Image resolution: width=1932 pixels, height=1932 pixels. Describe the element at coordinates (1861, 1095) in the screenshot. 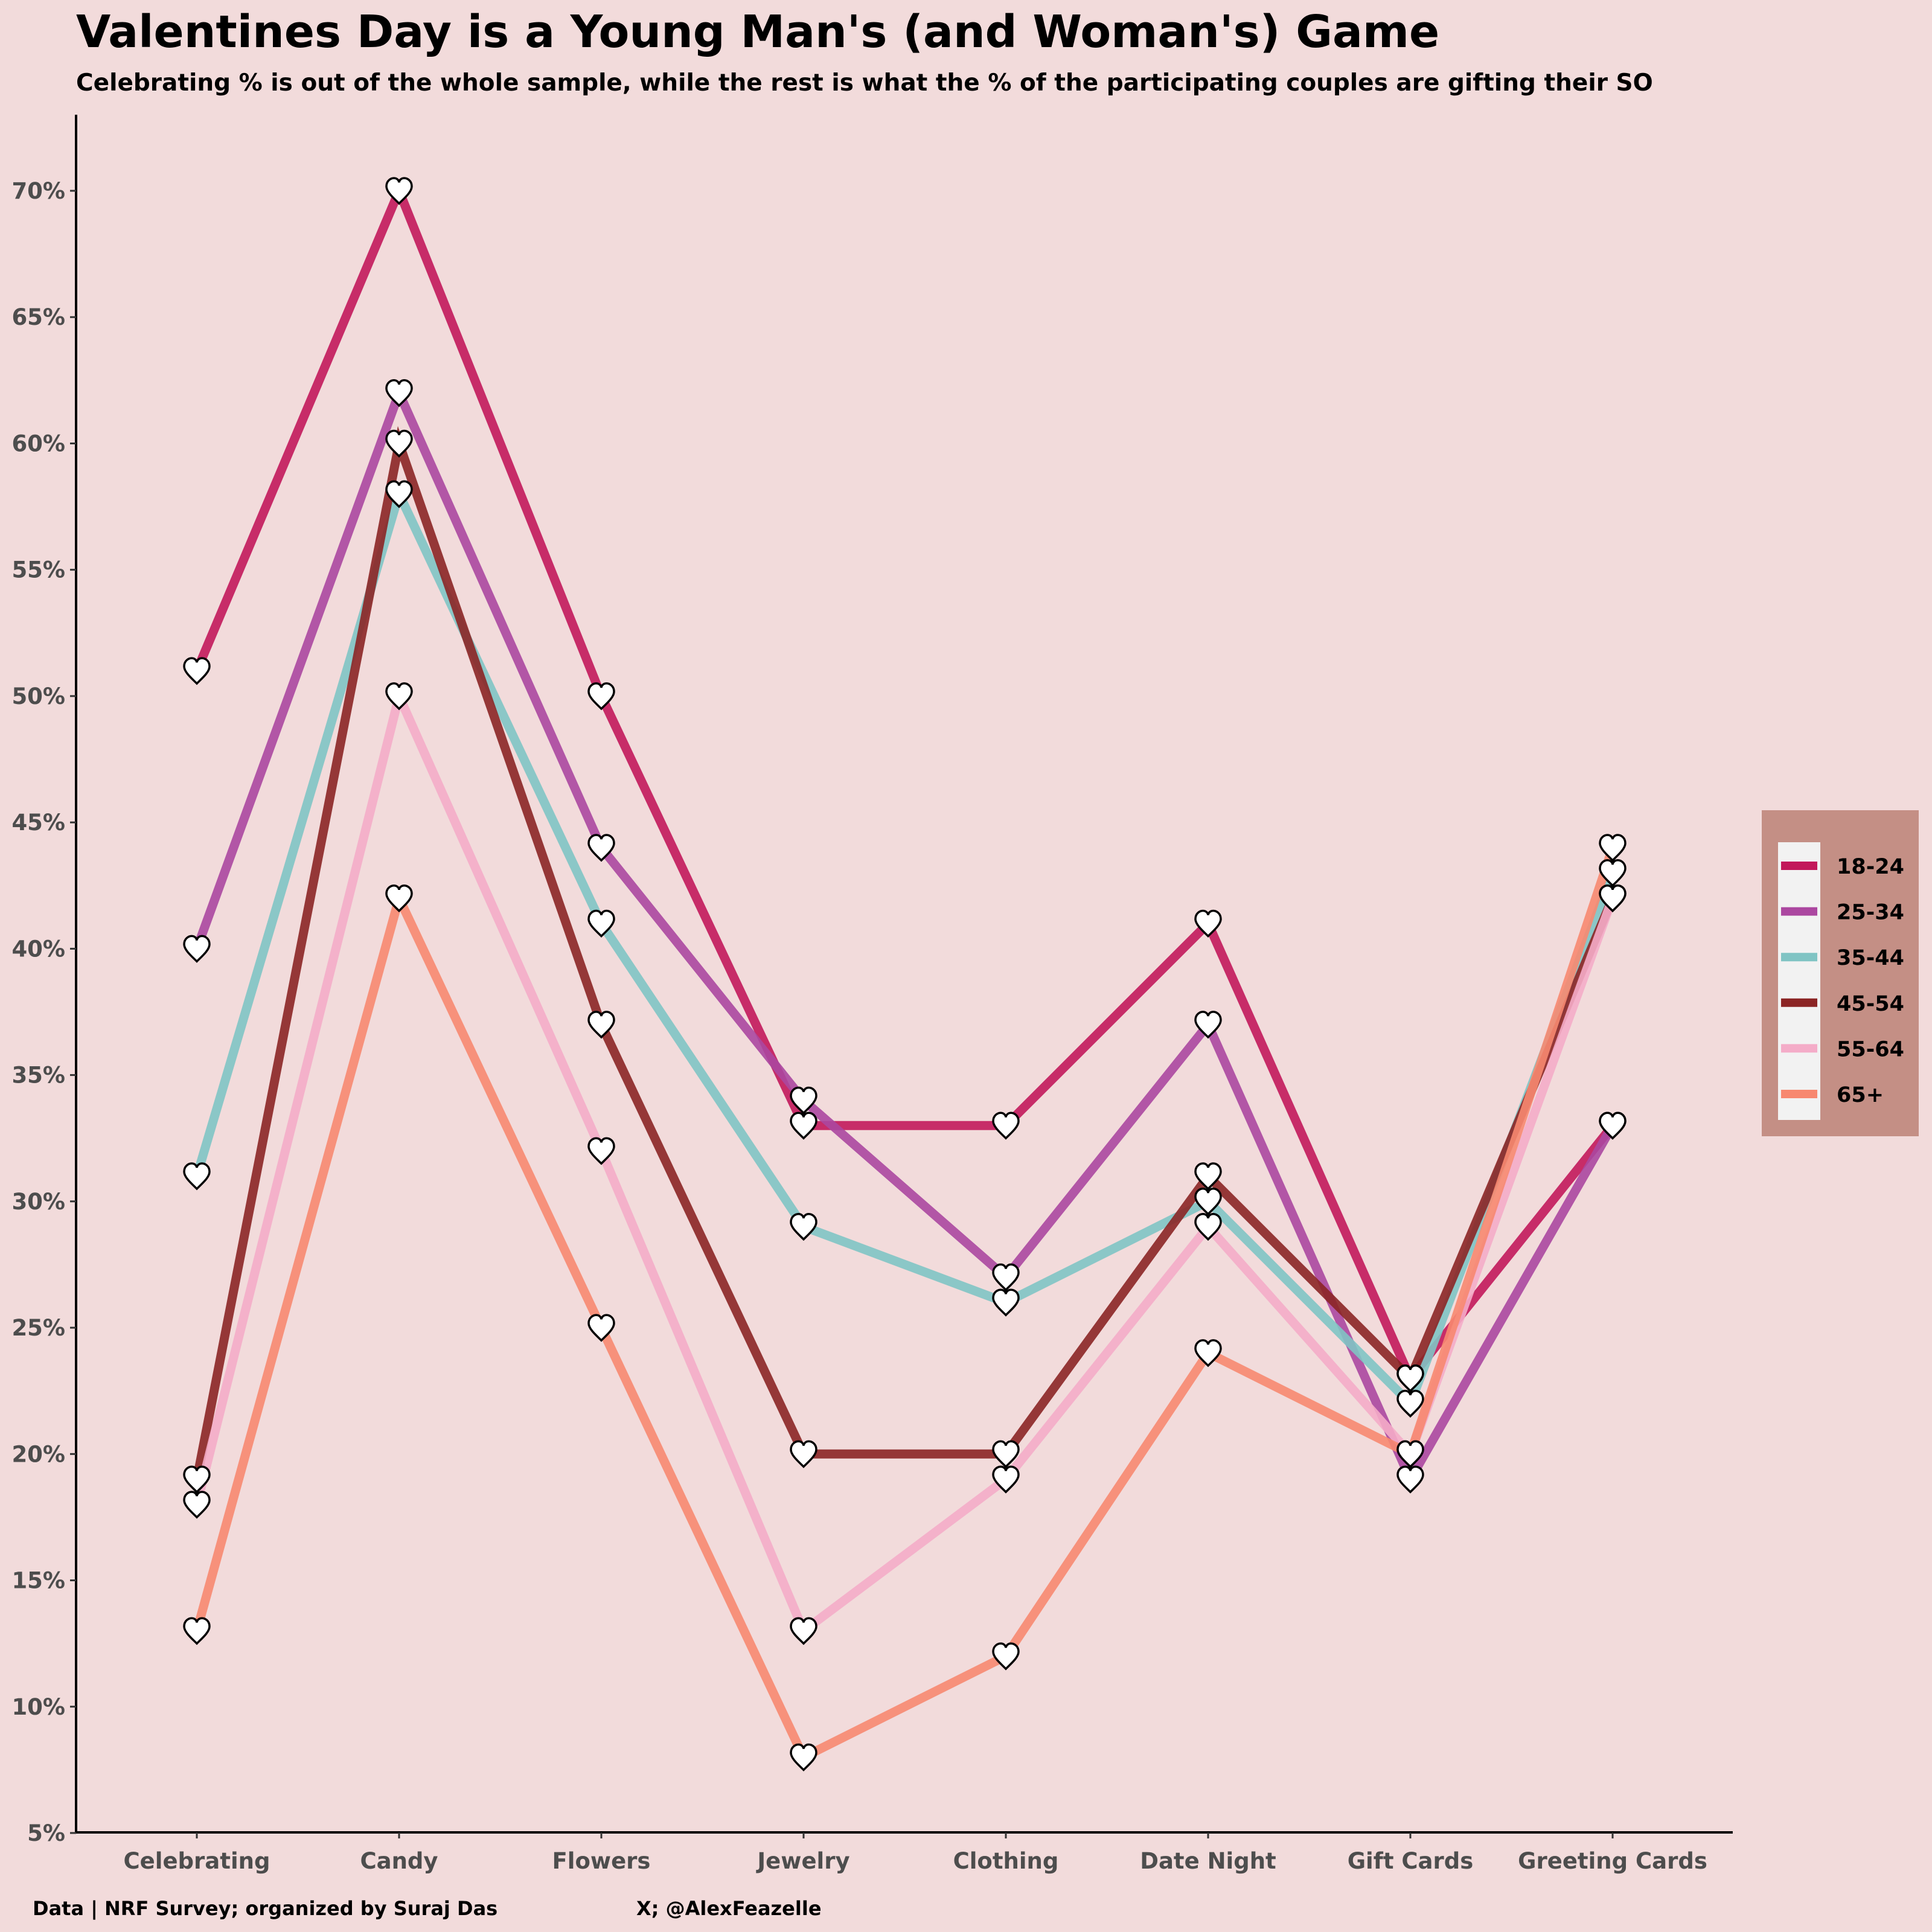

I see `legend-label: 65+` at that location.